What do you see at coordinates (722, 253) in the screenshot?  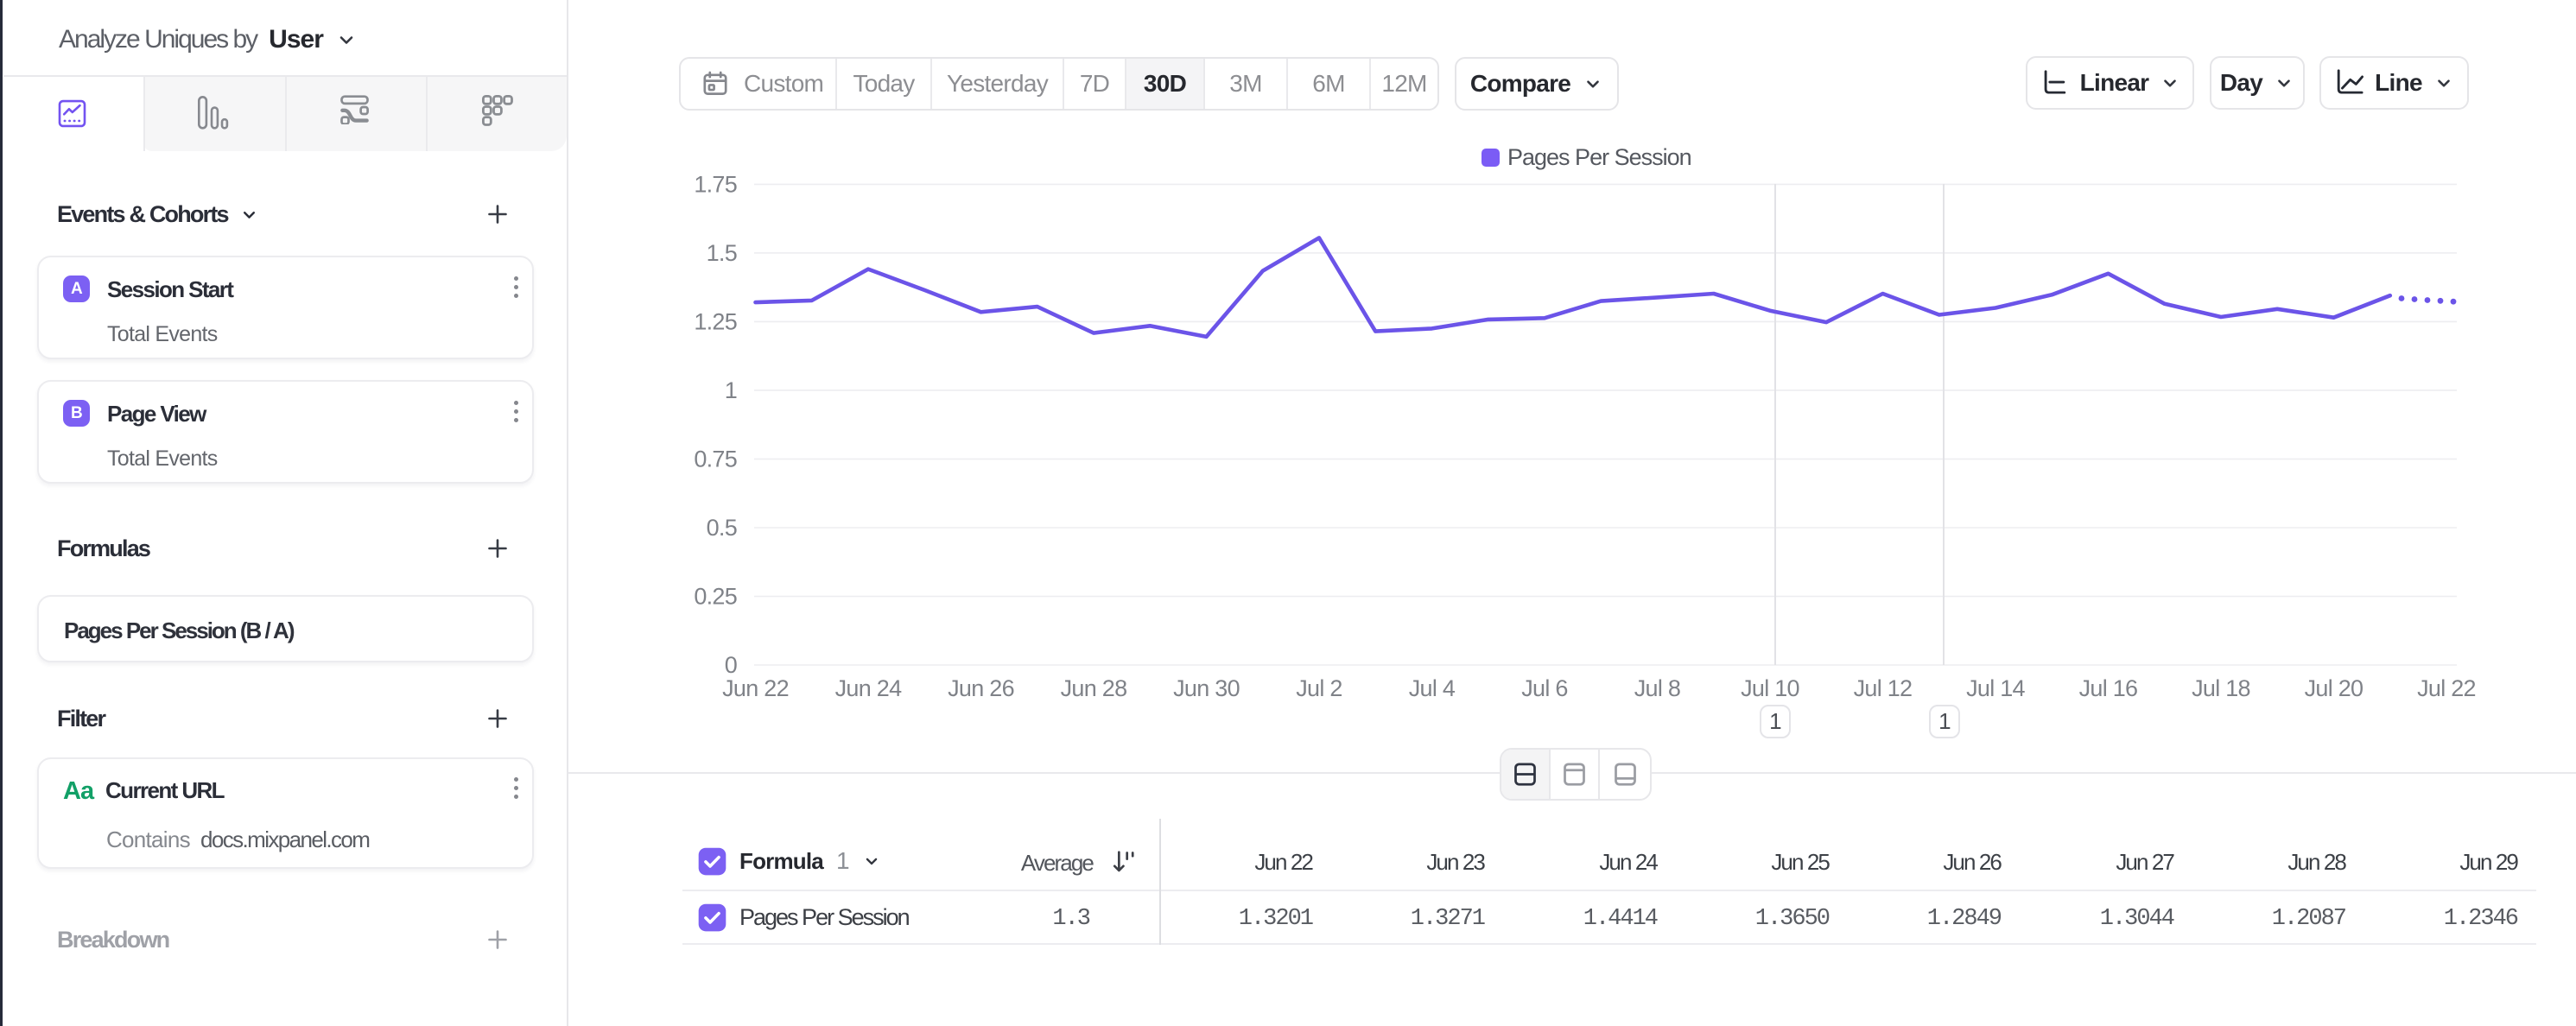 I see `svg-text: 1.5` at bounding box center [722, 253].